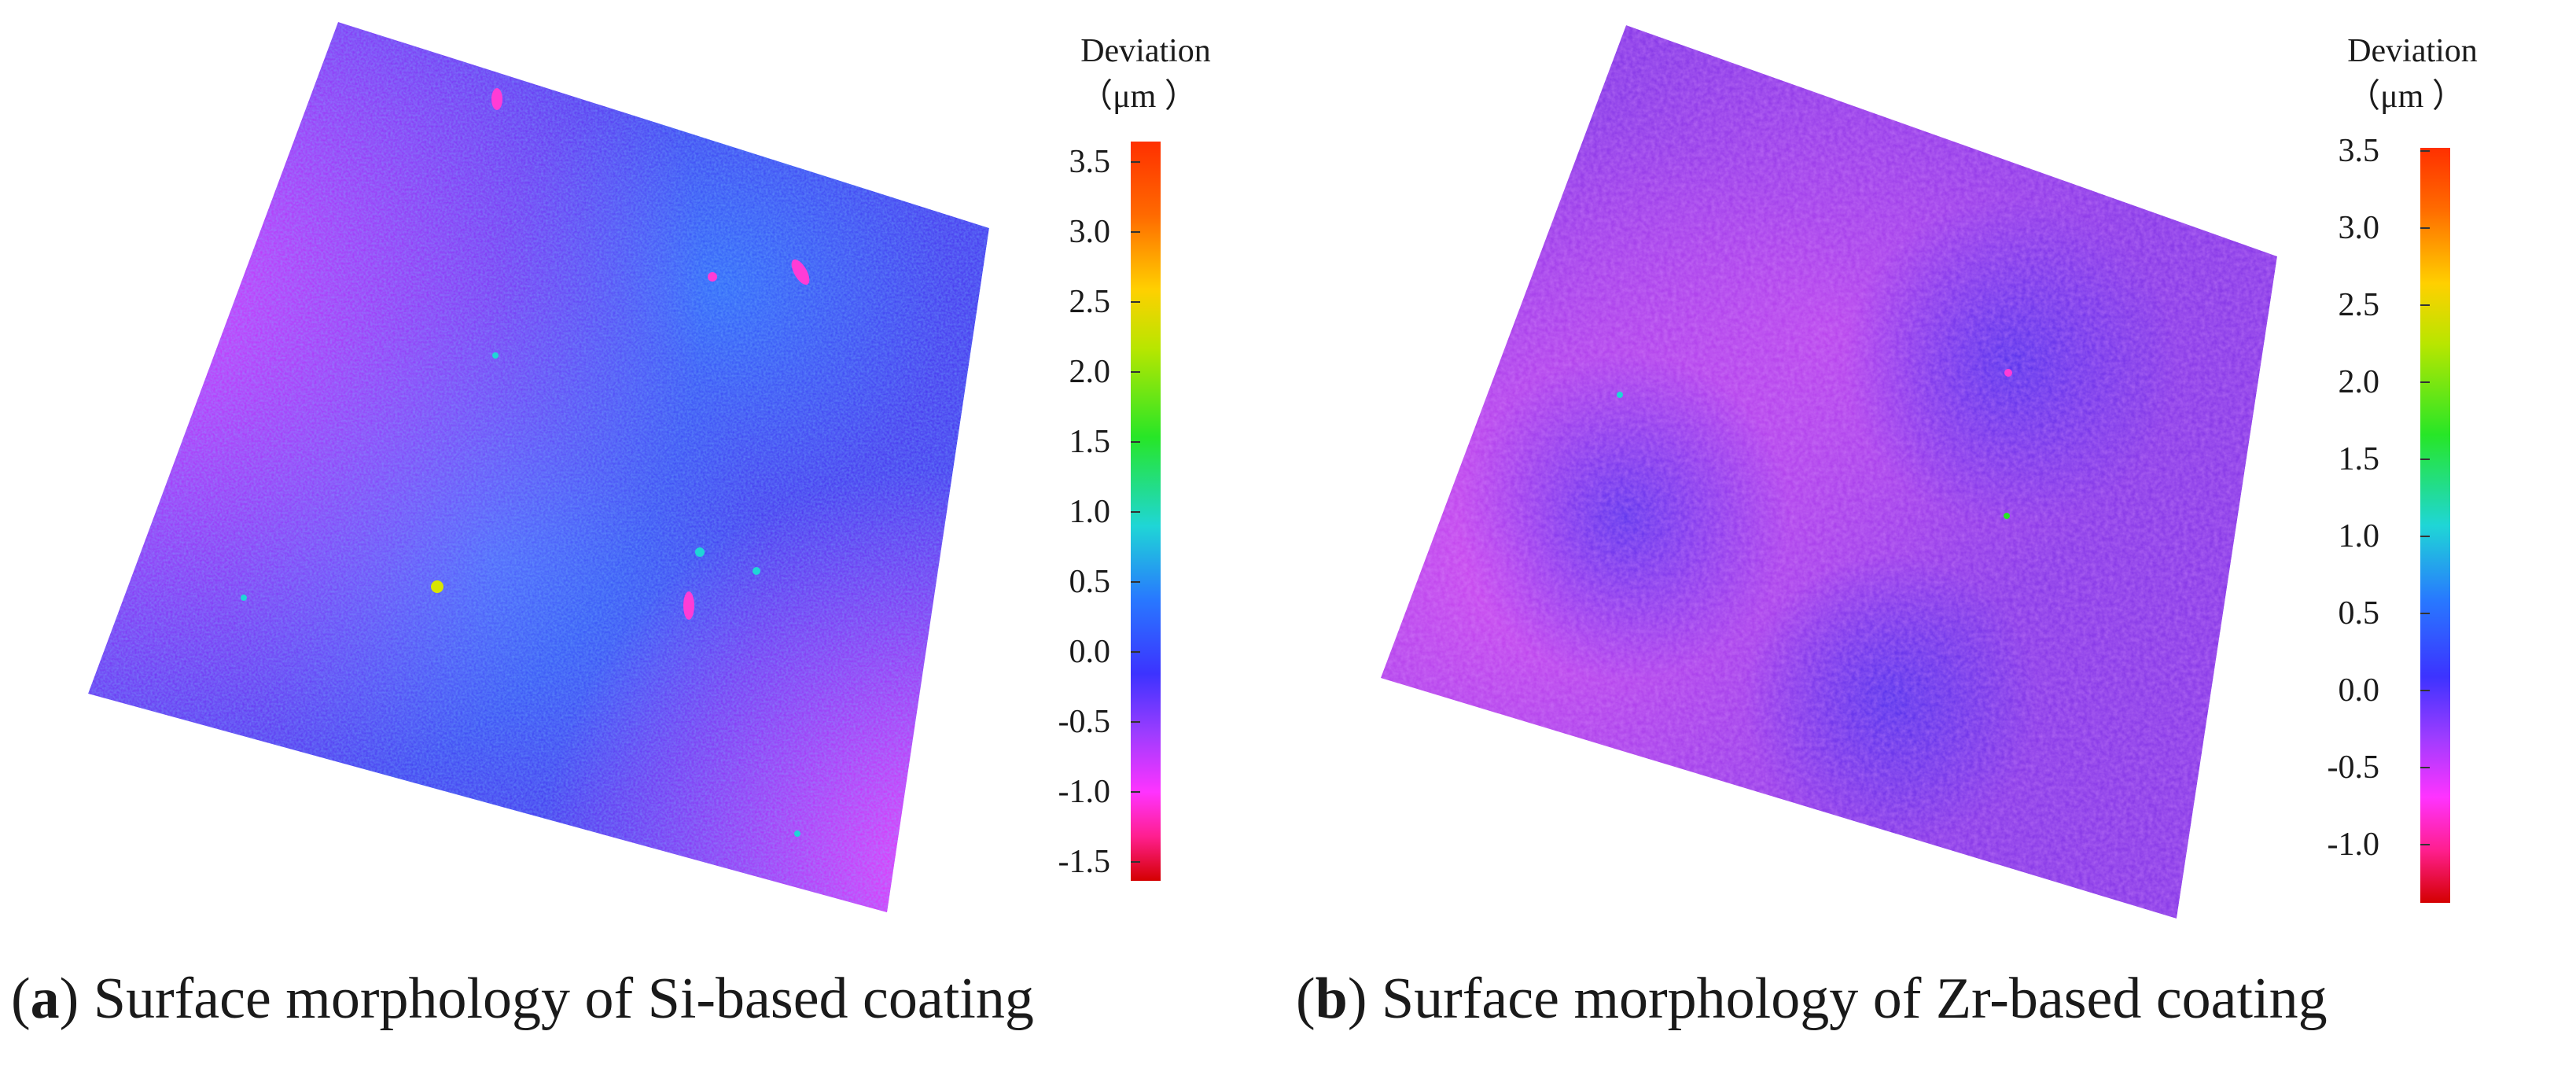 This screenshot has width=2576, height=1068. Describe the element at coordinates (1084, 722) in the screenshot. I see `tick-label-a: -0.5` at that location.